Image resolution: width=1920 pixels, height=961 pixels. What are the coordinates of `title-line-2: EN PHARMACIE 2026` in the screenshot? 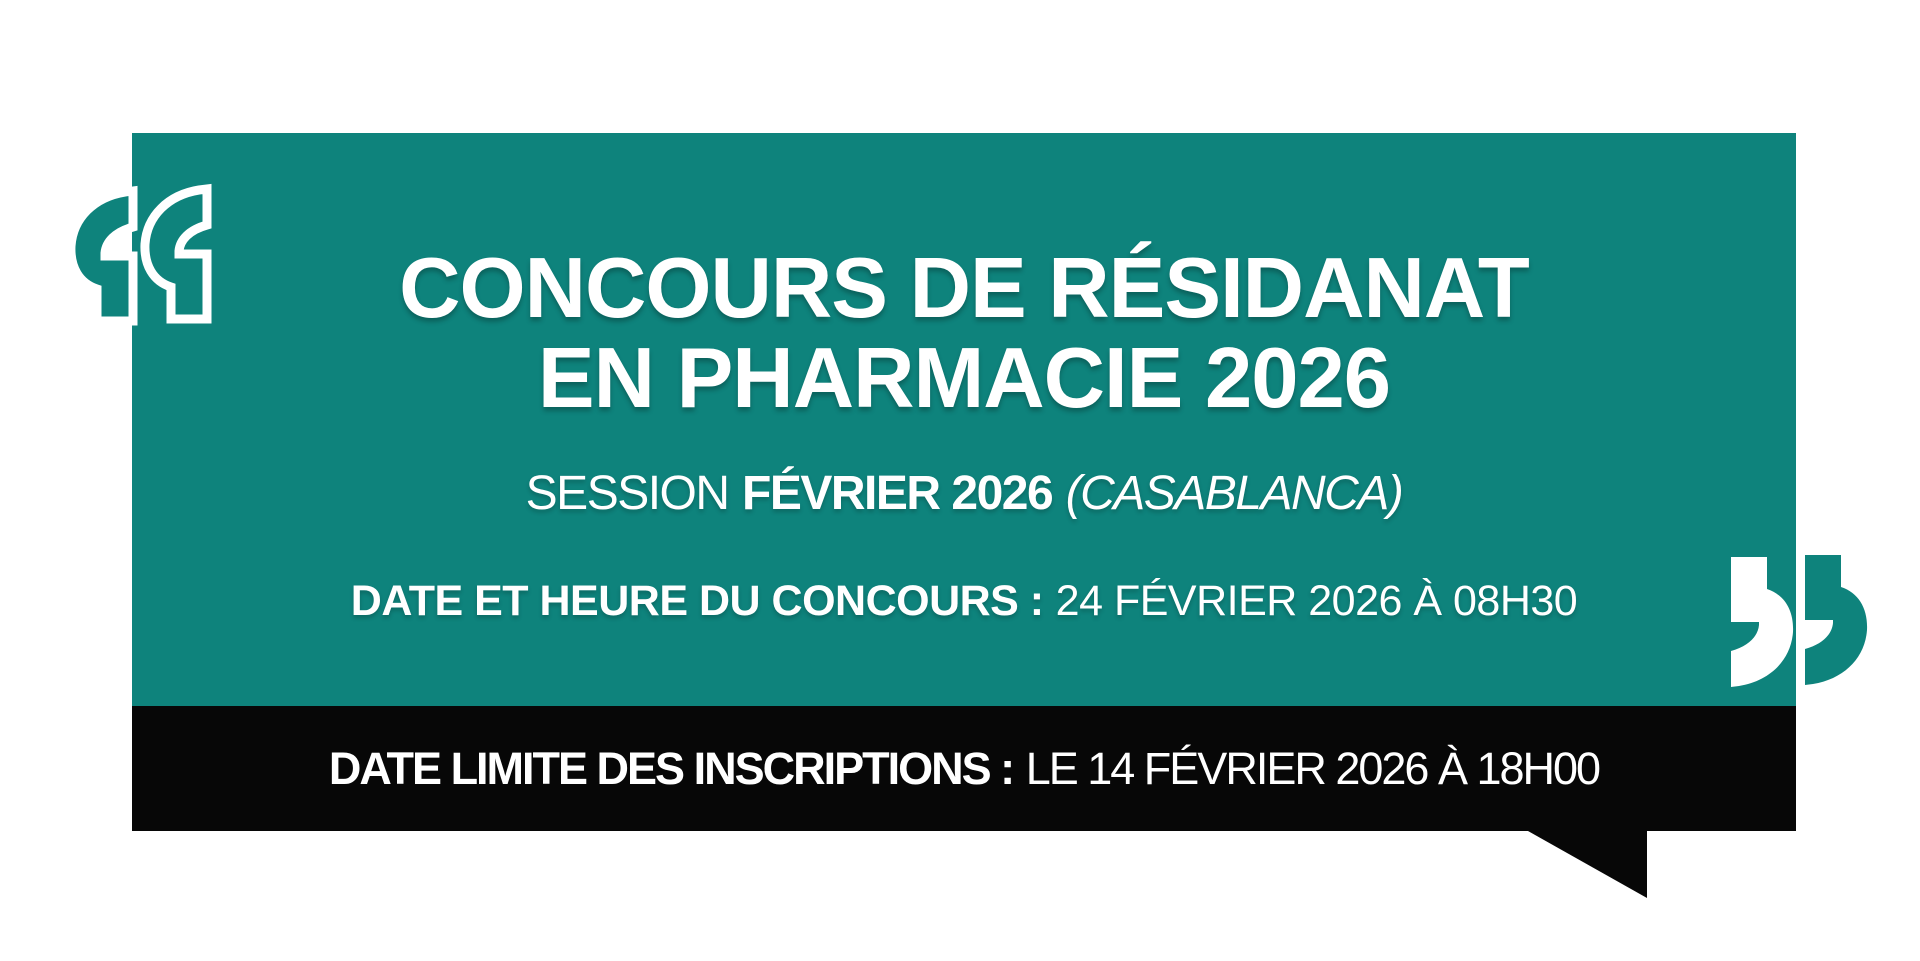 It's located at (964, 378).